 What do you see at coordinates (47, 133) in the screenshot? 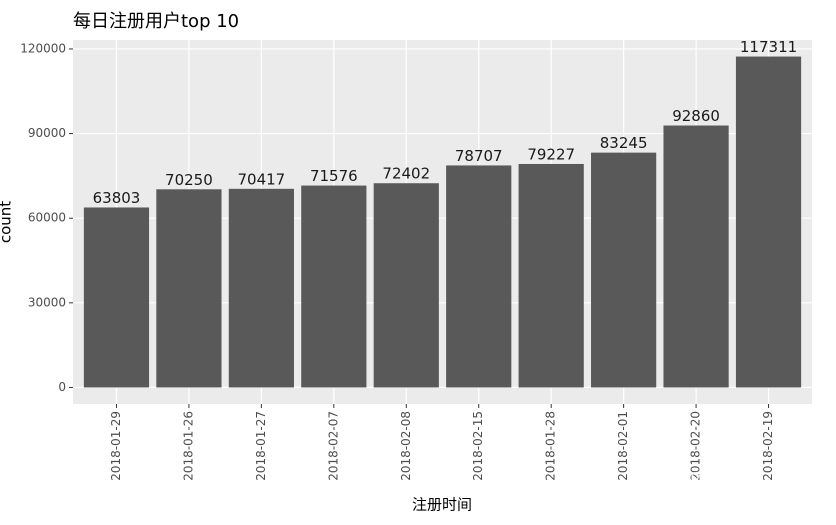
I see `y-tick-label: 90000` at bounding box center [47, 133].